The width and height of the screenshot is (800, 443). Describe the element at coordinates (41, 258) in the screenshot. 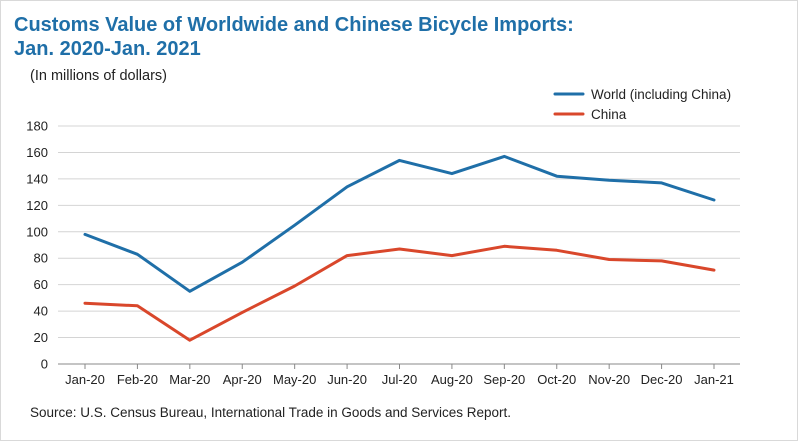

I see `y-tick-label: 80` at that location.